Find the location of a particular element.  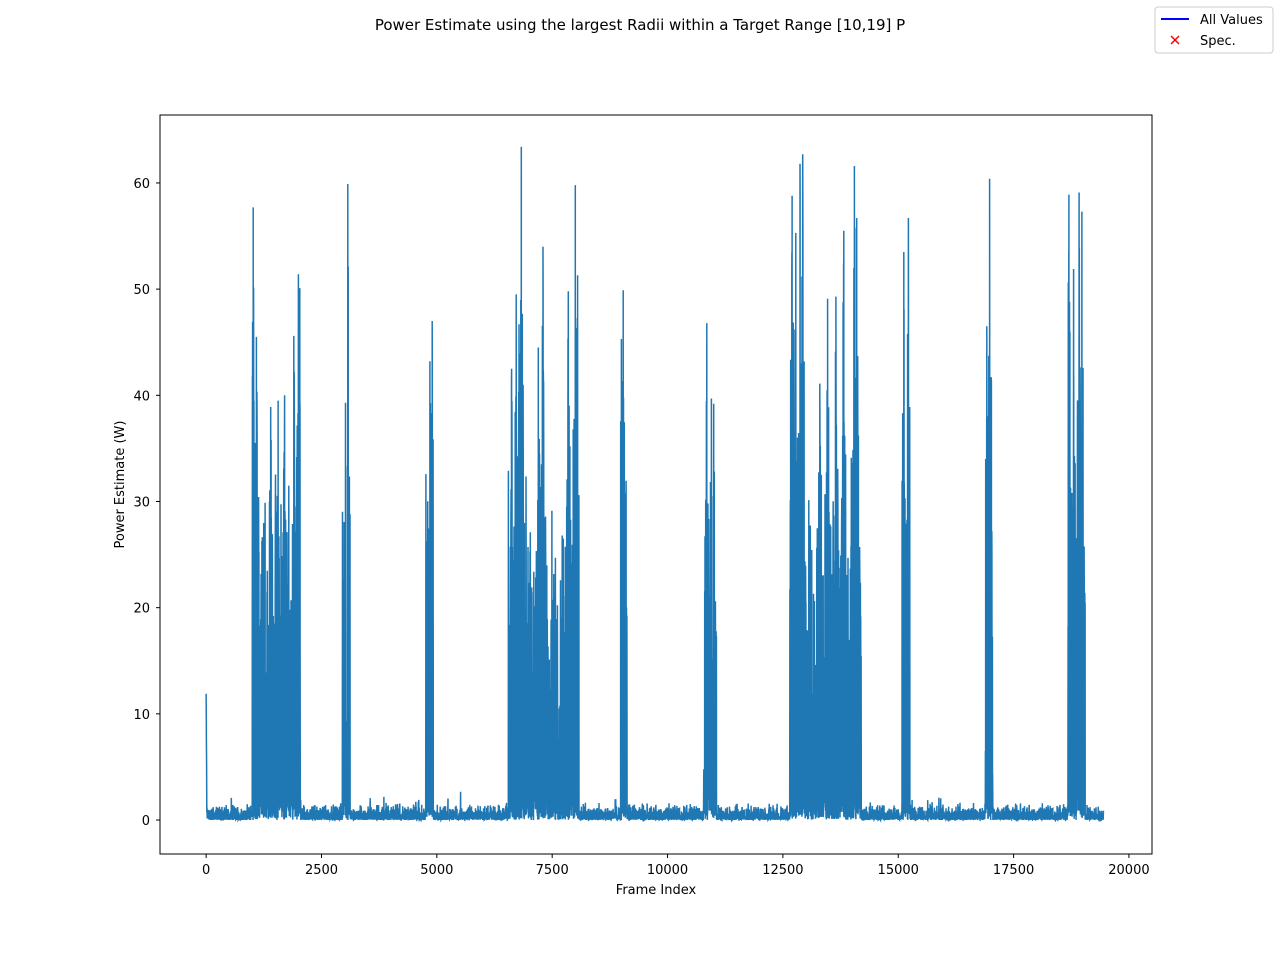

x-tick-label: 2500 is located at coordinates (321, 870).